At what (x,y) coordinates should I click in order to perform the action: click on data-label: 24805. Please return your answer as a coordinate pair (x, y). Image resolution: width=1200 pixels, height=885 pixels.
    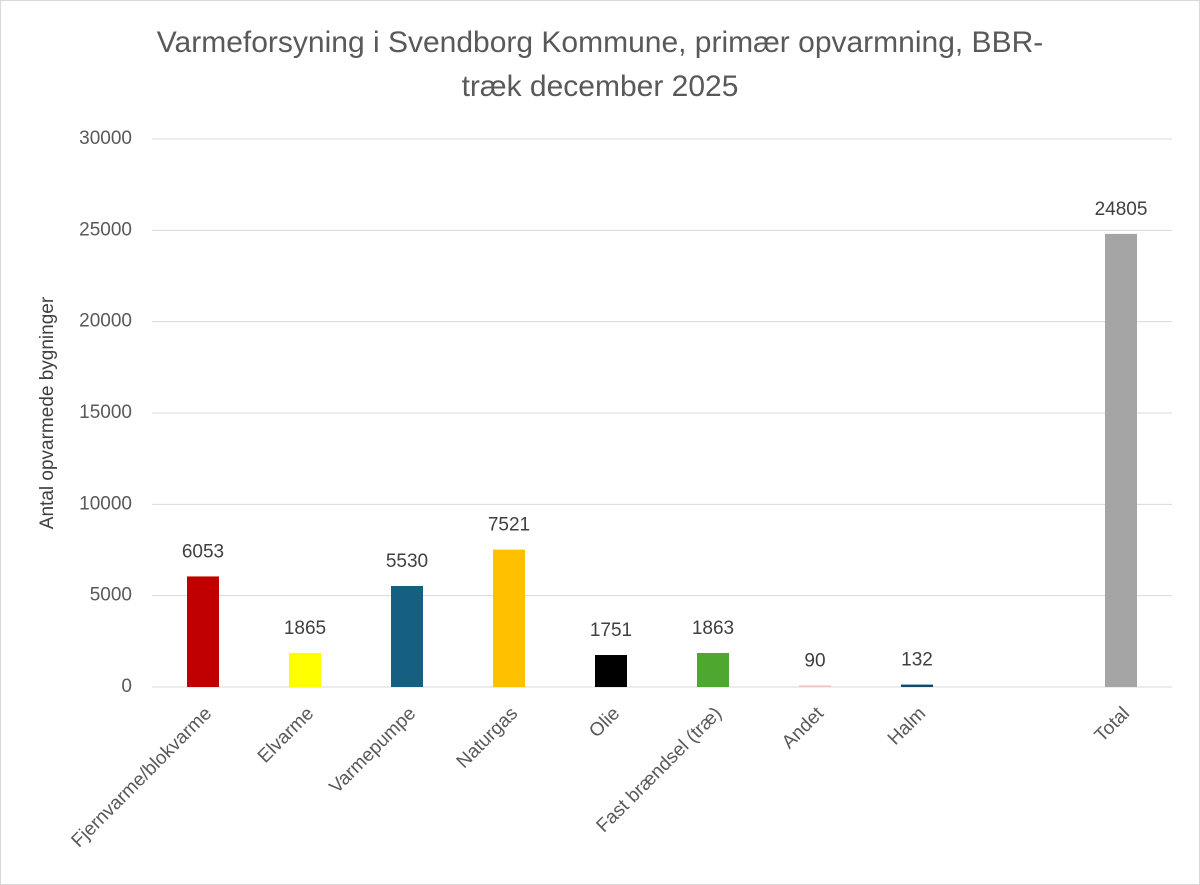
    Looking at the image, I should click on (1121, 209).